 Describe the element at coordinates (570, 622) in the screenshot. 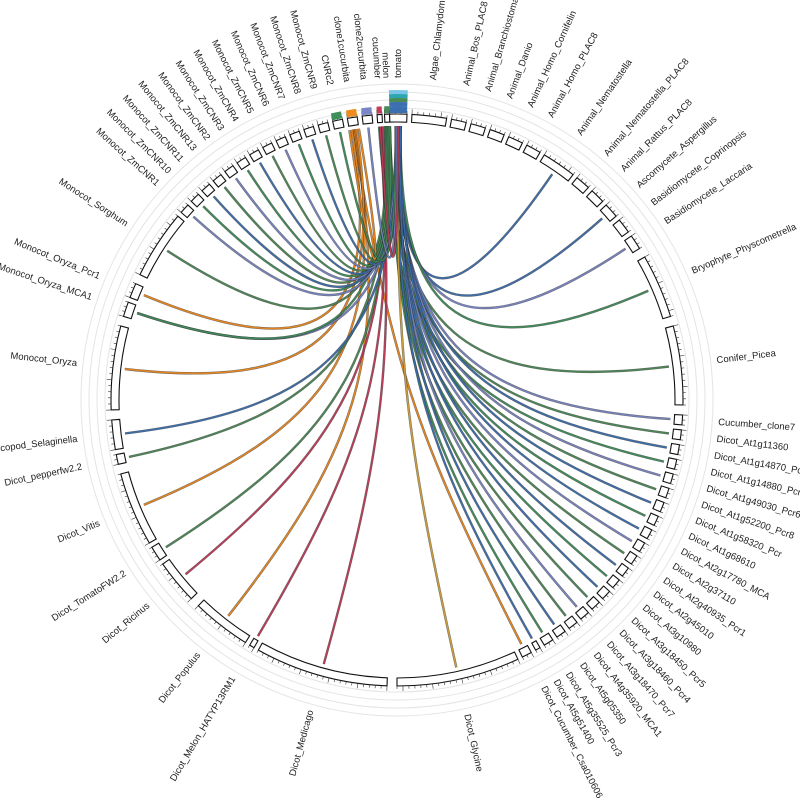

I see `ideogram-at35920` at that location.